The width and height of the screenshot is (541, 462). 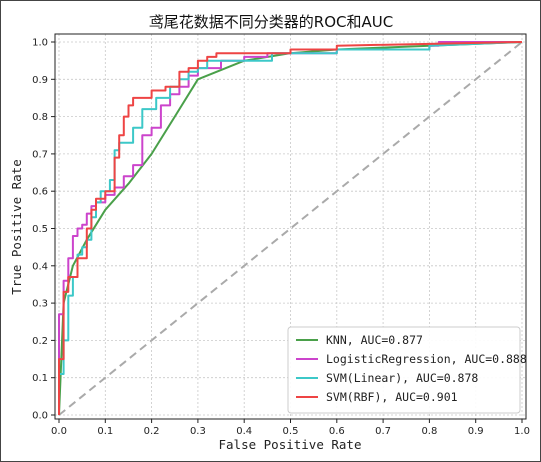 I want to click on y-tick-label: 0.9, so click(x=40, y=80).